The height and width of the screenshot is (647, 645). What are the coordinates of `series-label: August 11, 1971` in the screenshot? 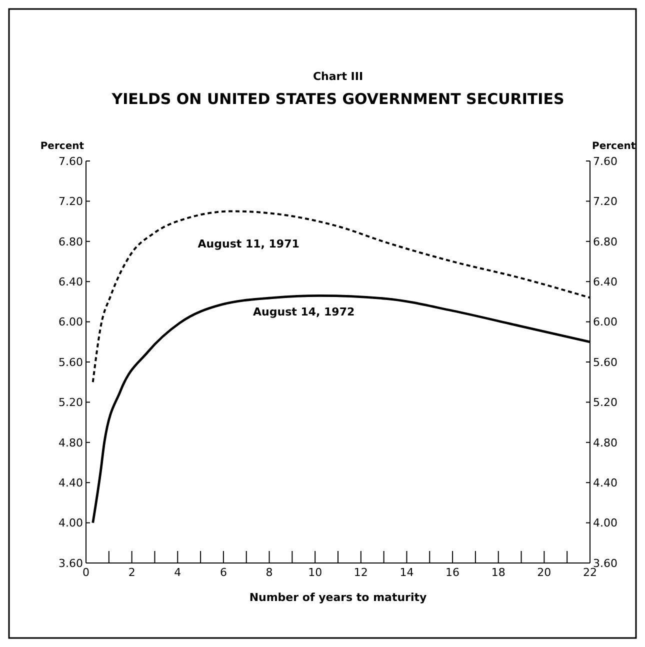 It's located at (249, 243).